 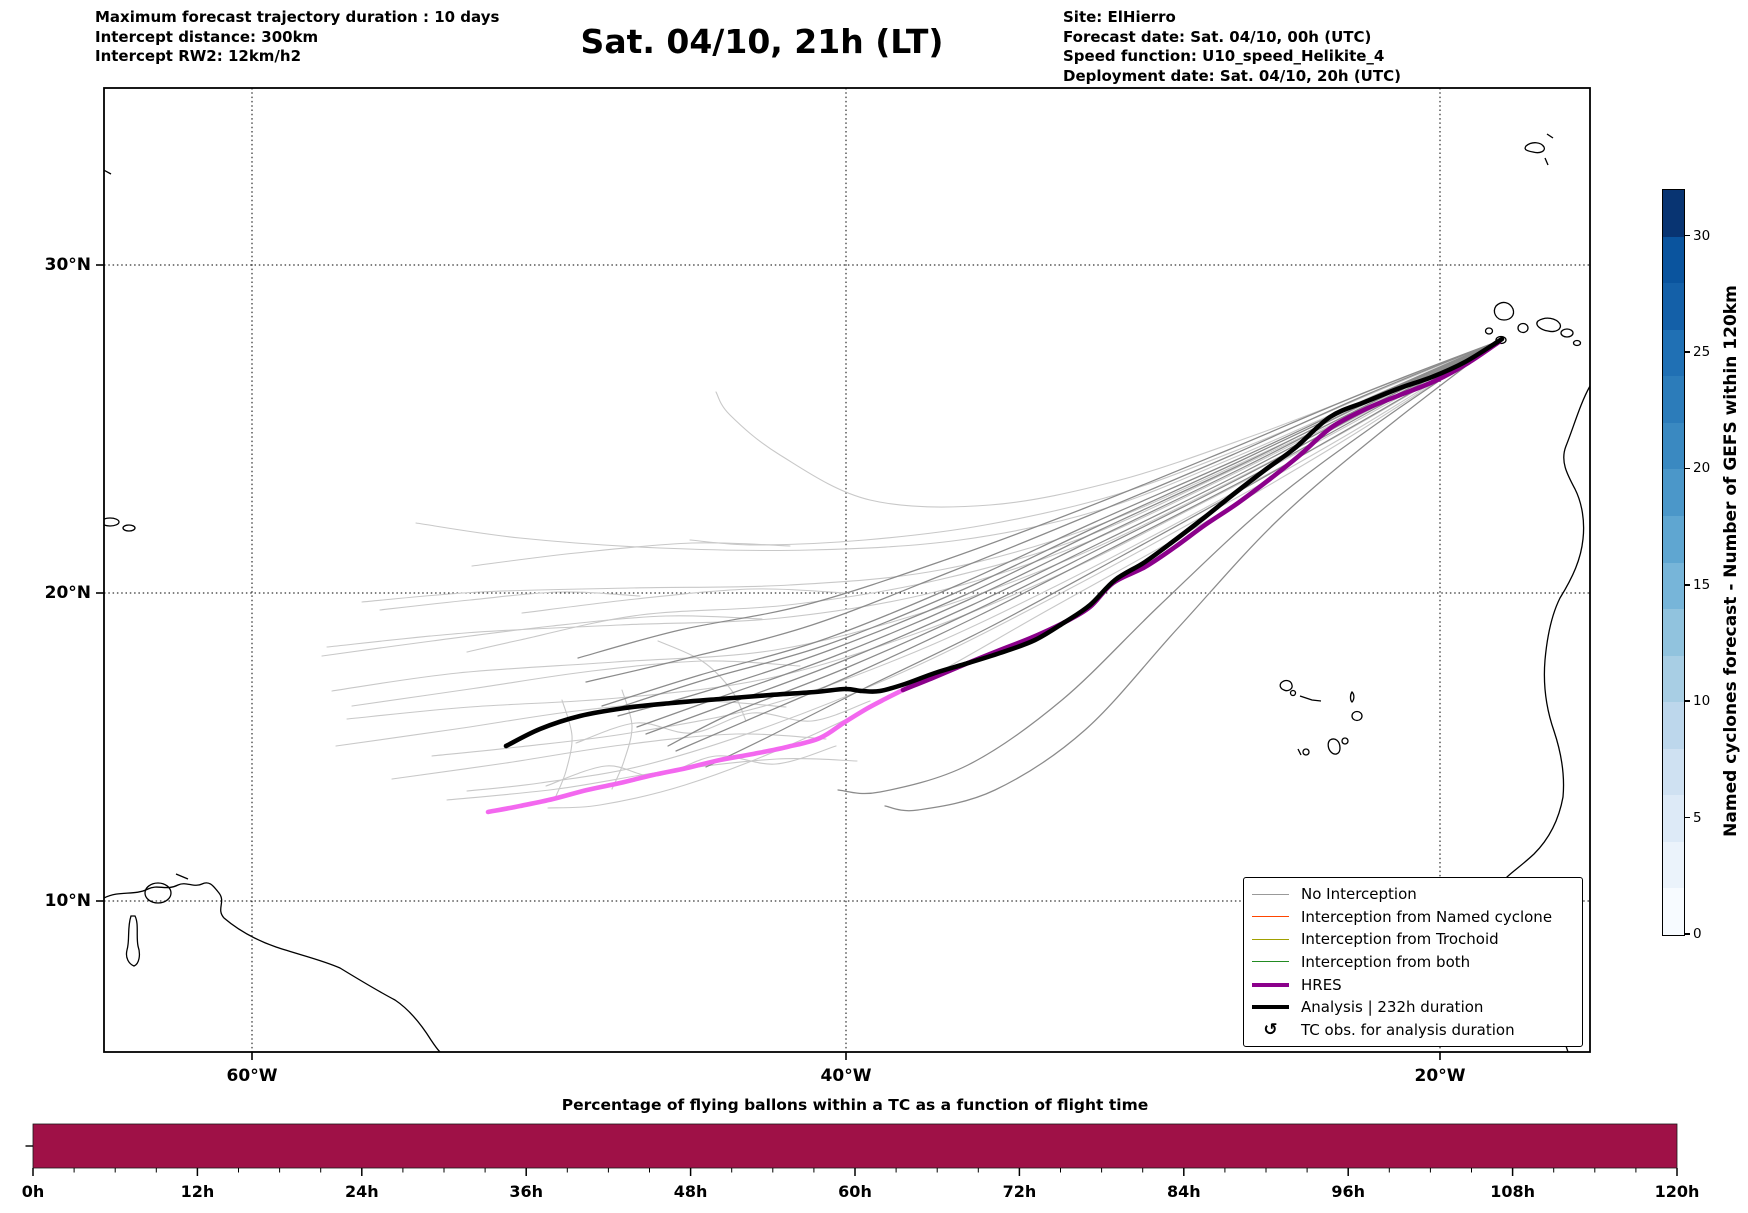 I want to click on colorbar-tick-label: 20, so click(x=1702, y=468).